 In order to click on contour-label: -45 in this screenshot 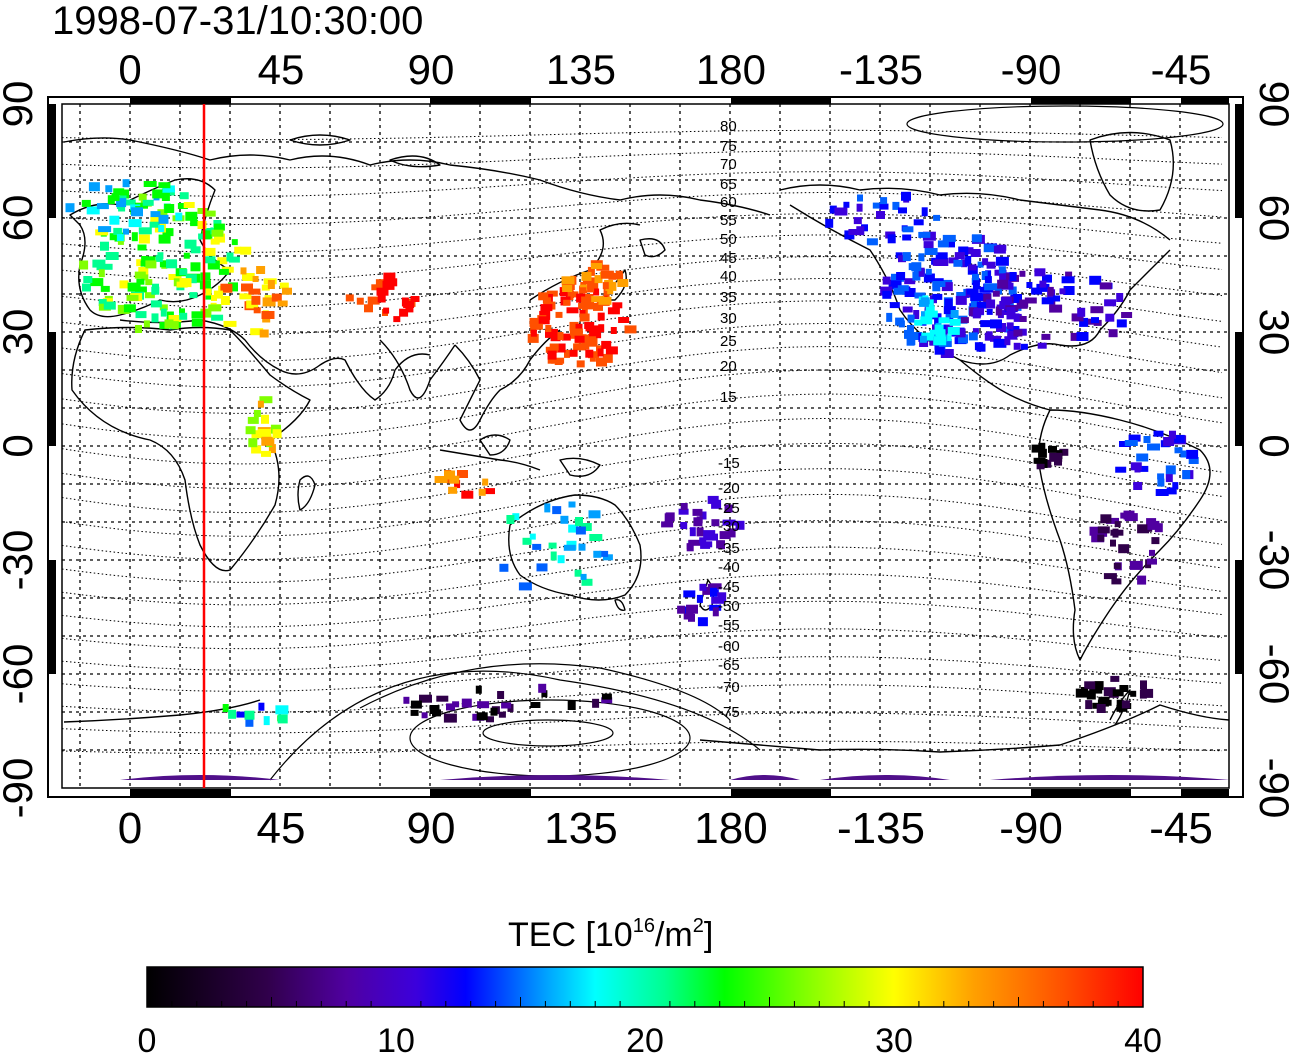, I will do `click(729, 587)`.